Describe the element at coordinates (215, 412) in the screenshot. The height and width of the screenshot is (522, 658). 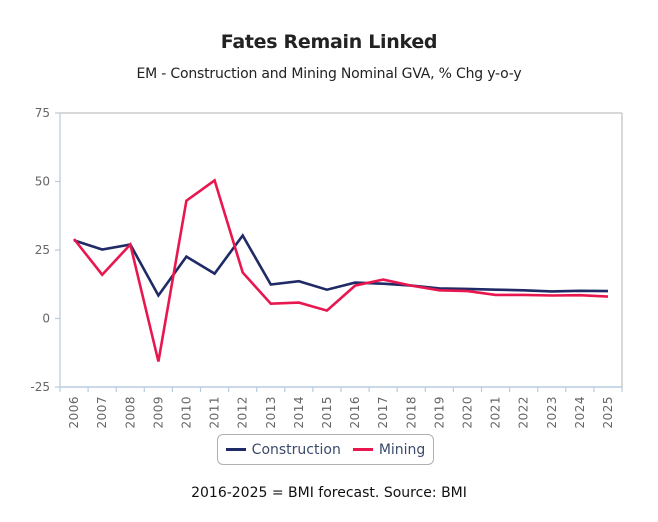
I see `x-tick-label: 2011` at that location.